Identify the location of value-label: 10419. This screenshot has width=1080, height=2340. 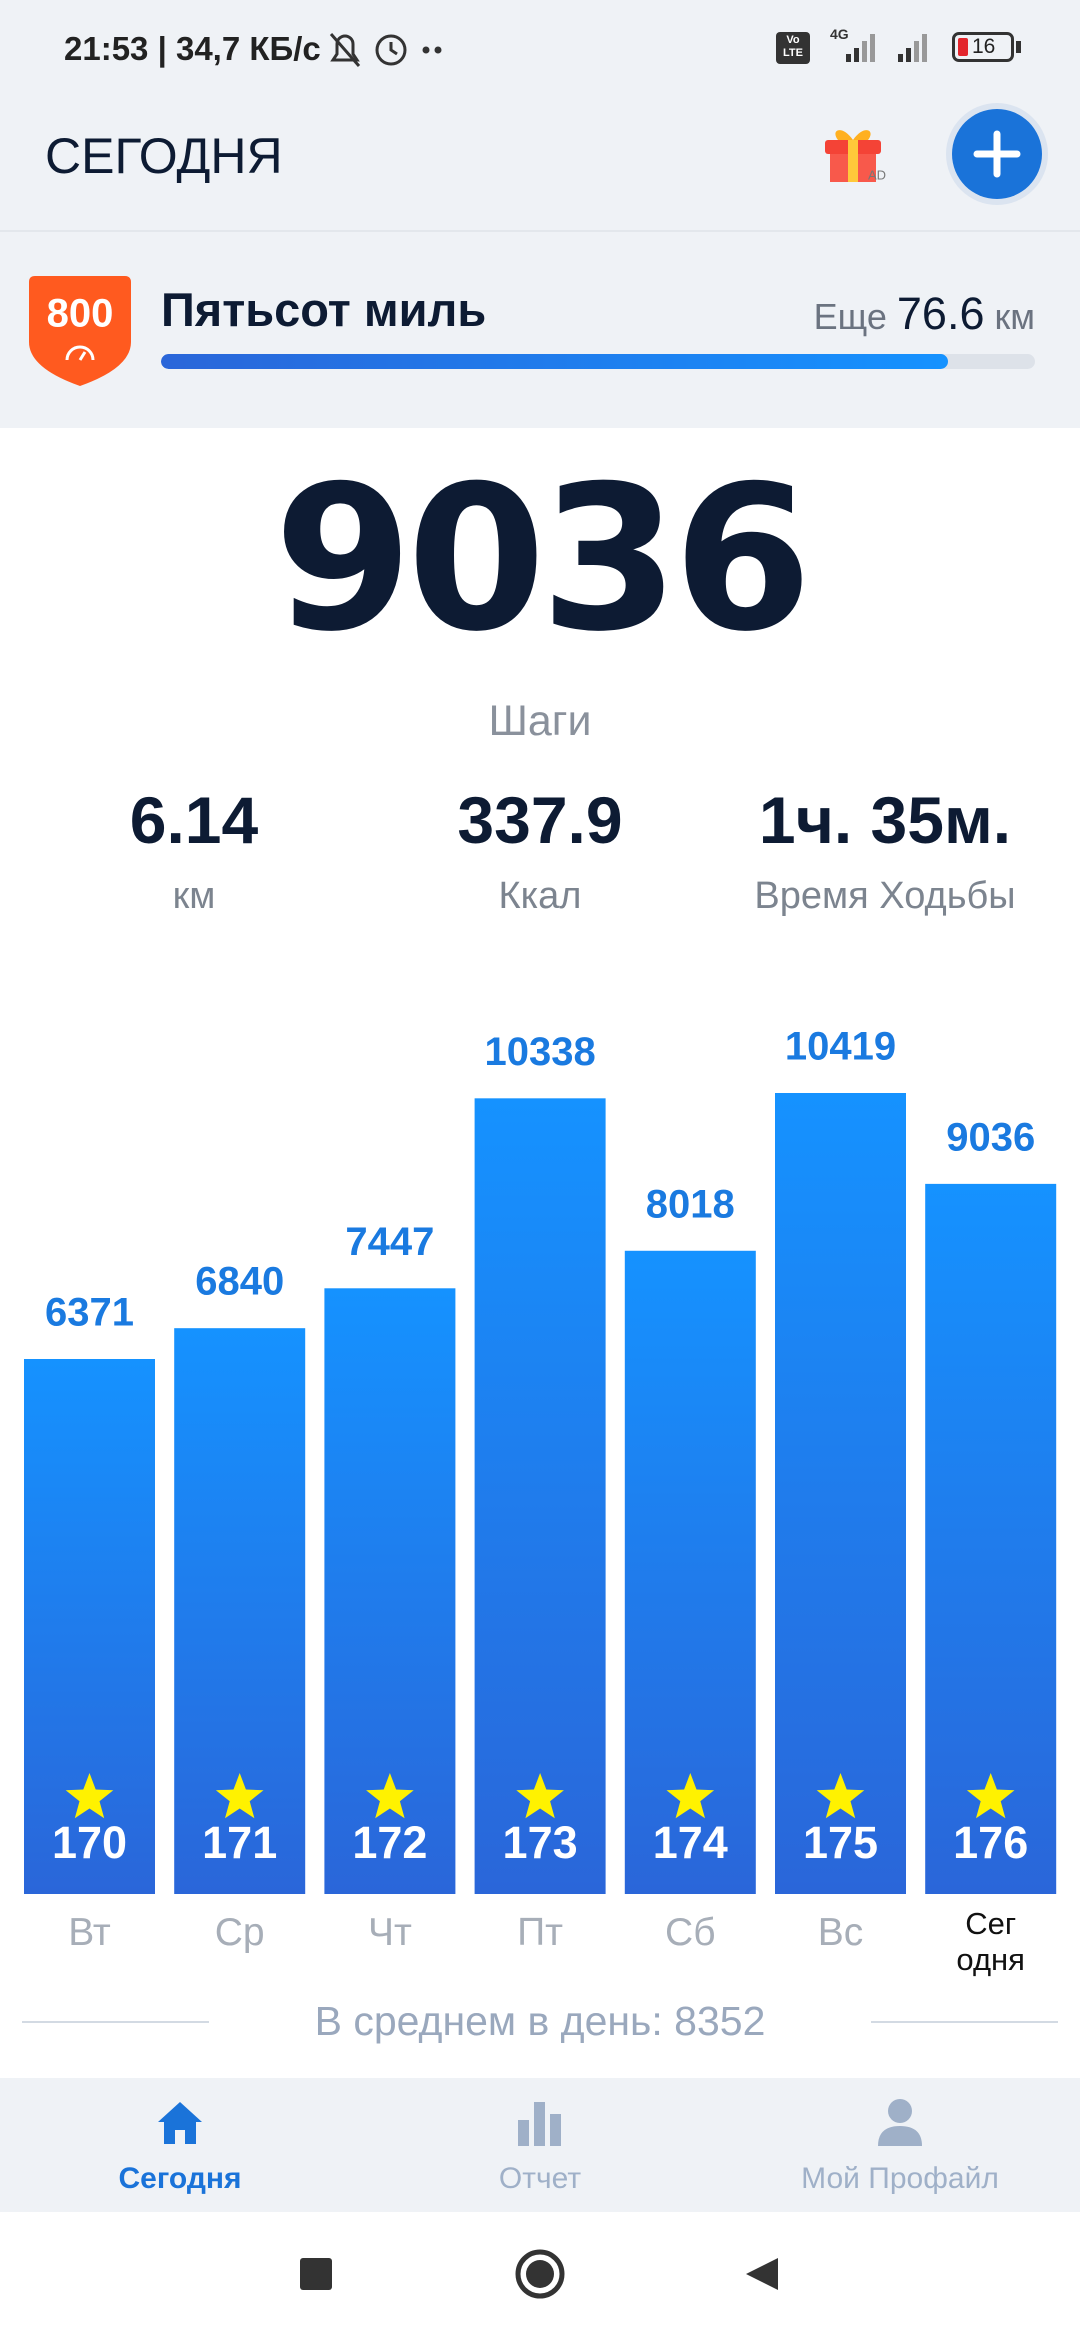
(840, 1047).